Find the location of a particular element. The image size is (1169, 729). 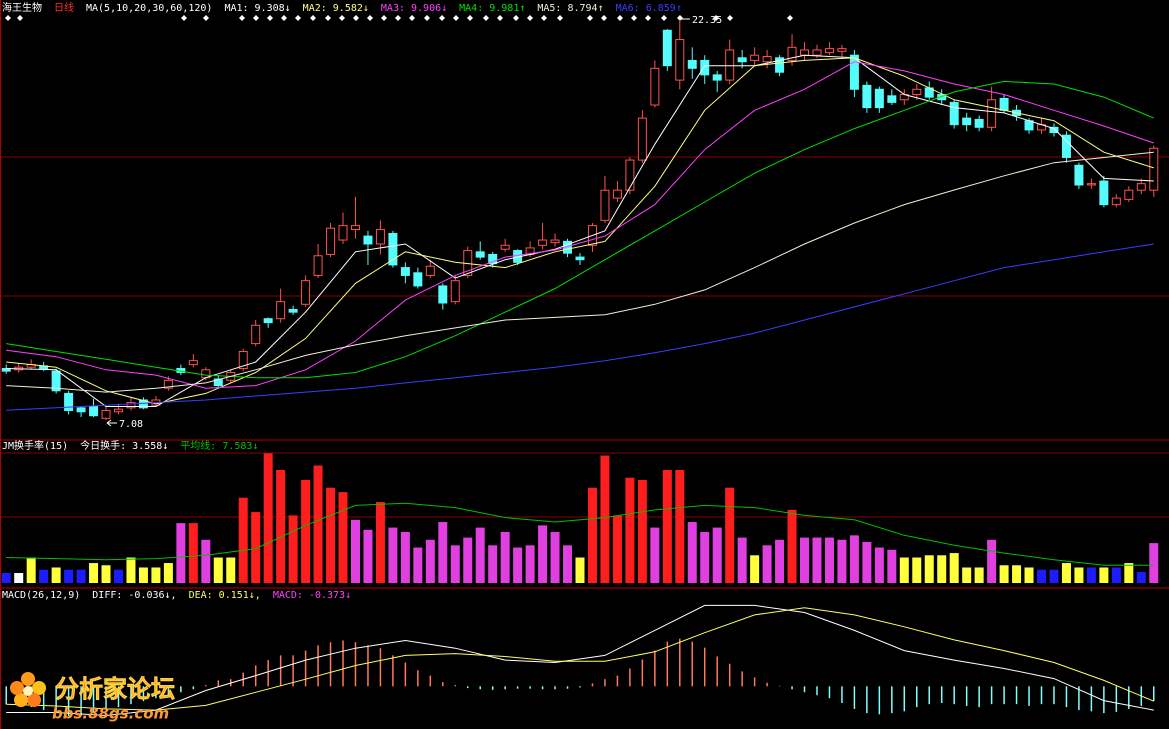

high-annotation: 22.35 is located at coordinates (707, 20).